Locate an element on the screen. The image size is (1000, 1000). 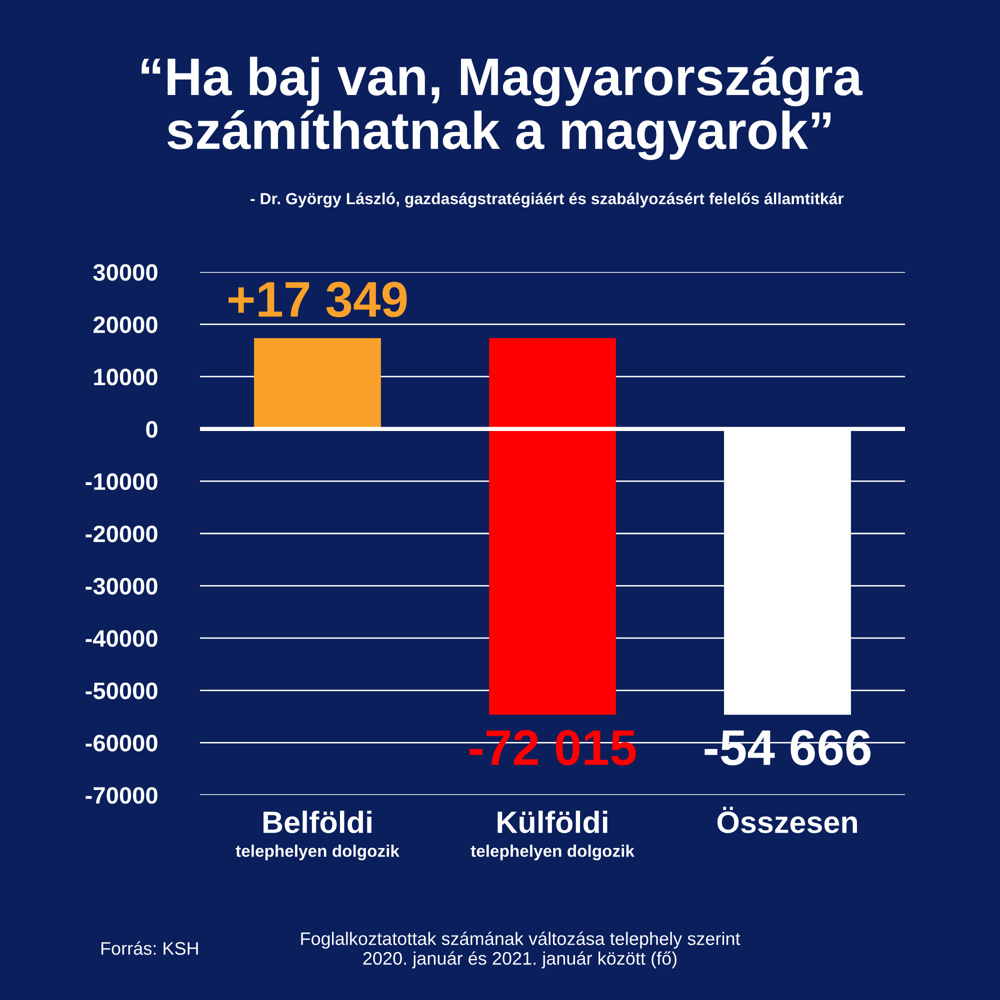
y-tick-label: -60000 is located at coordinates (122, 743).